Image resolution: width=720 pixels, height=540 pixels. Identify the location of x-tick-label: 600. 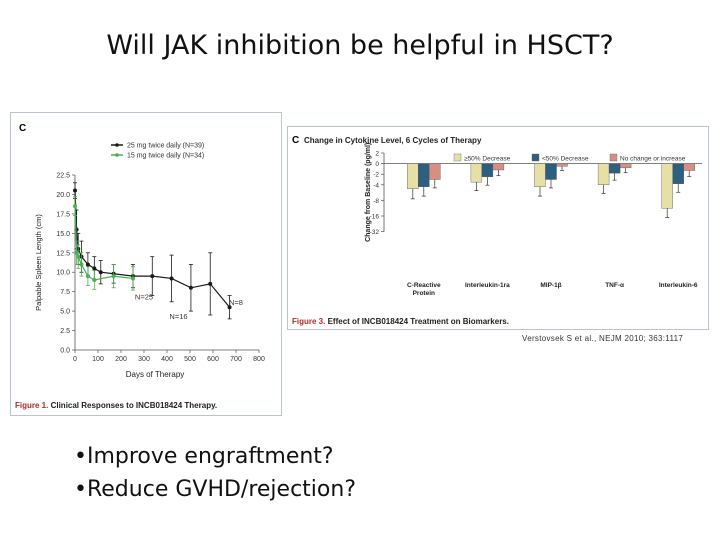
(213, 359).